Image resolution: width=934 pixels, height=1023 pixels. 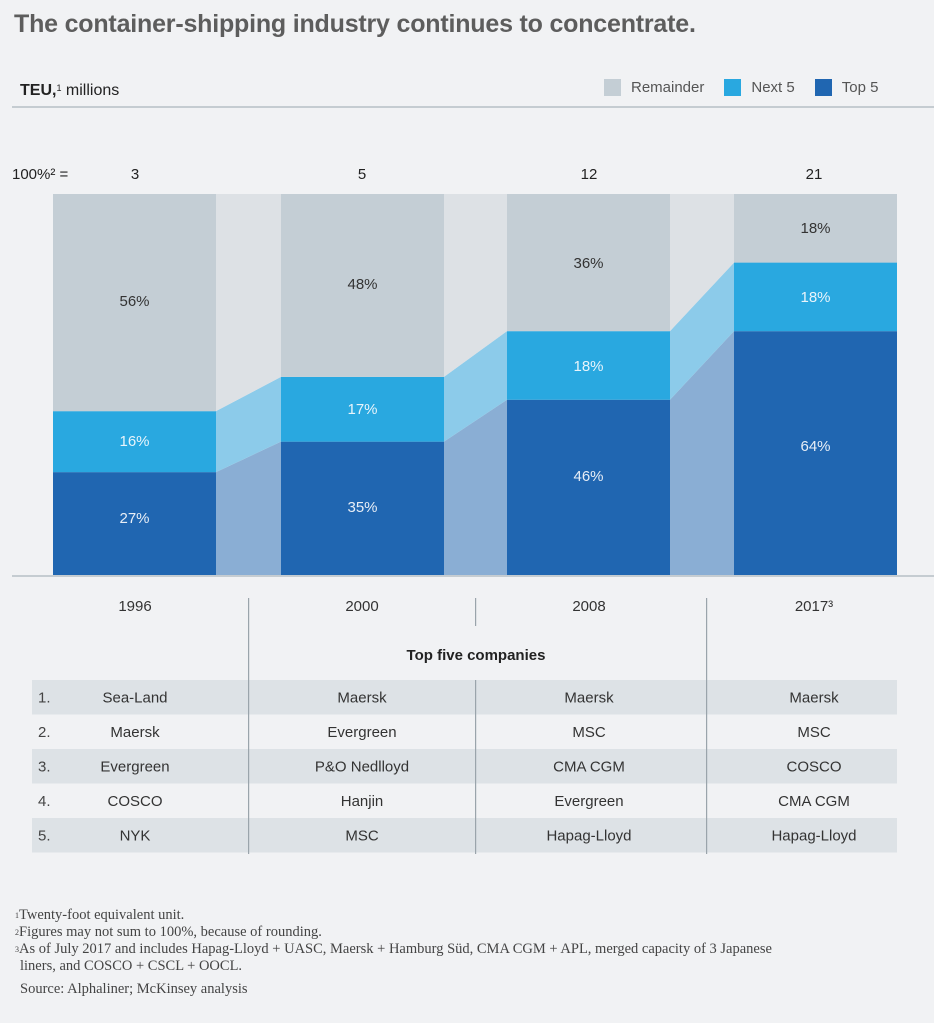 I want to click on bar-remainder-1996, so click(x=134, y=303).